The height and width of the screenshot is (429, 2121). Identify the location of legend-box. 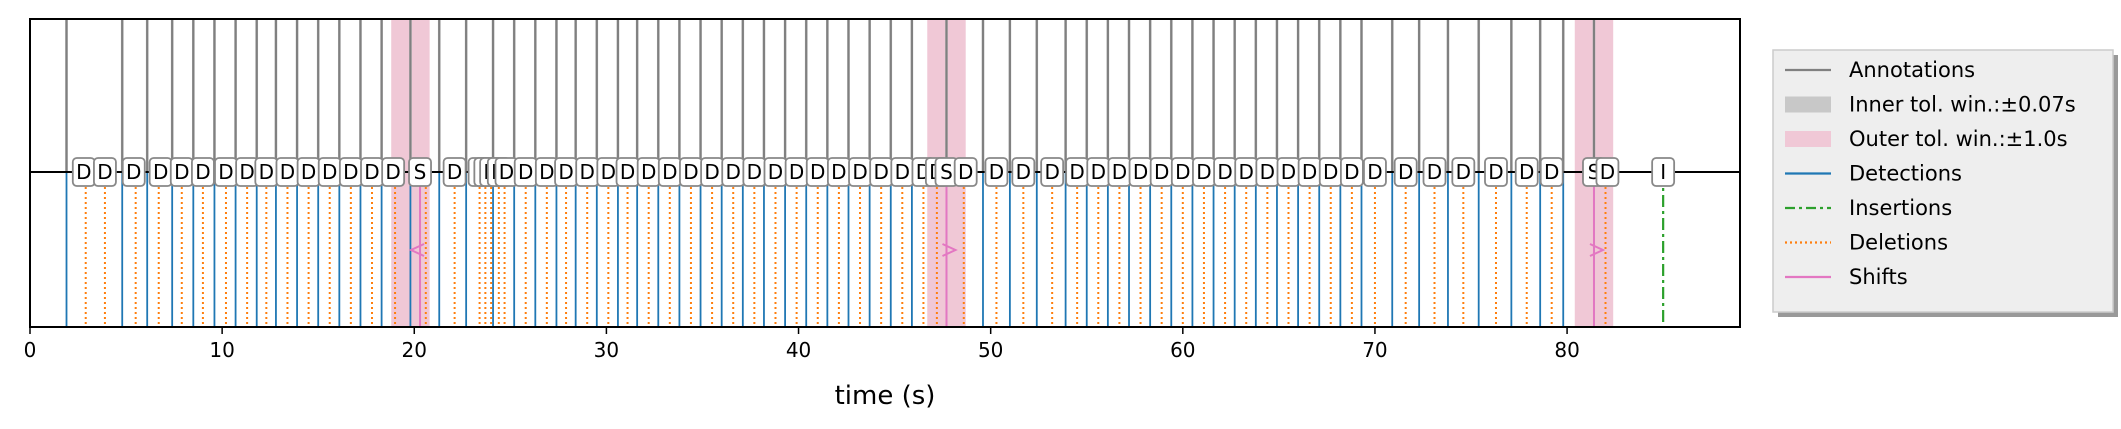
(1943, 181).